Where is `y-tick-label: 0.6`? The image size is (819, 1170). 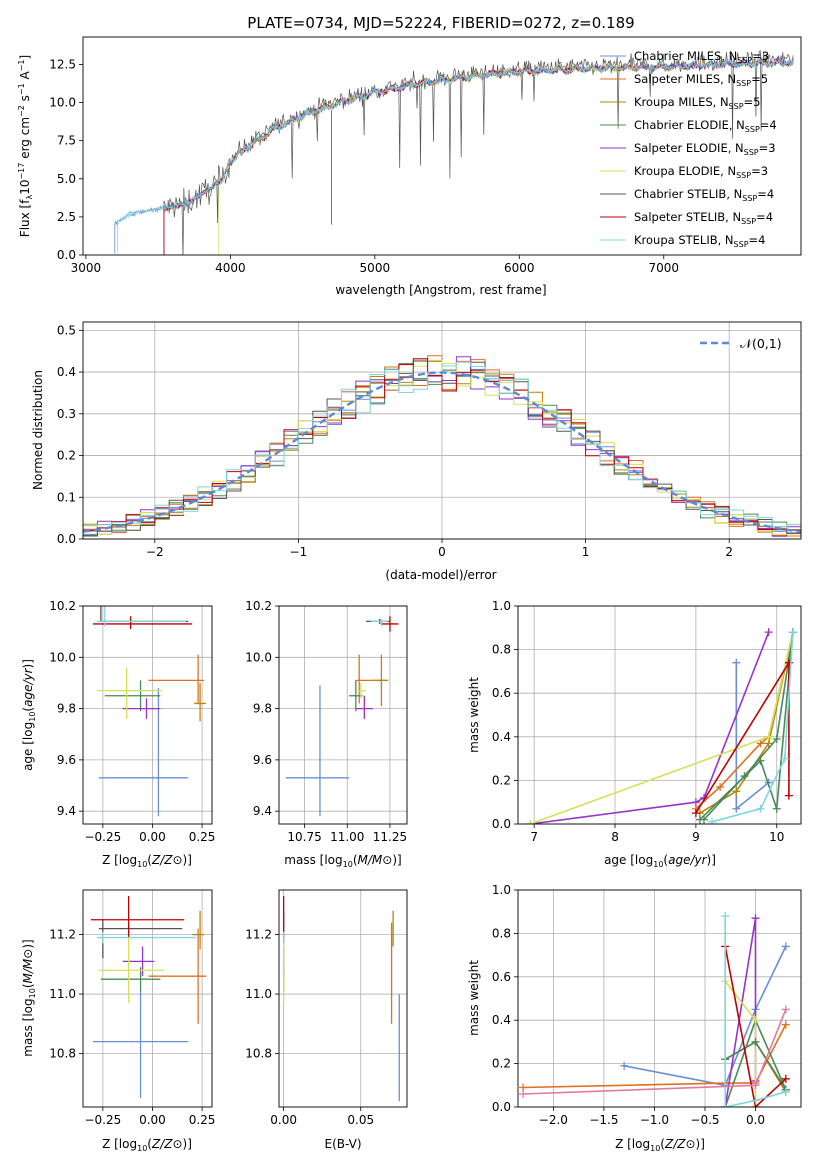
y-tick-label: 0.6 is located at coordinates (501, 693).